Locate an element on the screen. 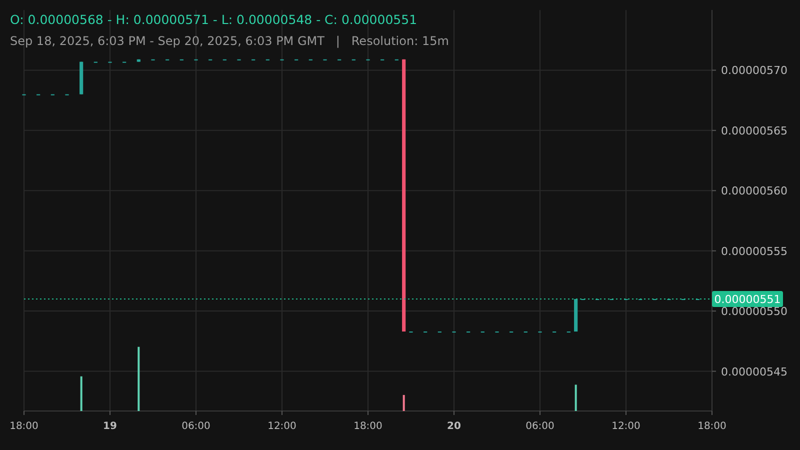 The height and width of the screenshot is (450, 800). y-tick-label: 0.00000555 is located at coordinates (754, 251).